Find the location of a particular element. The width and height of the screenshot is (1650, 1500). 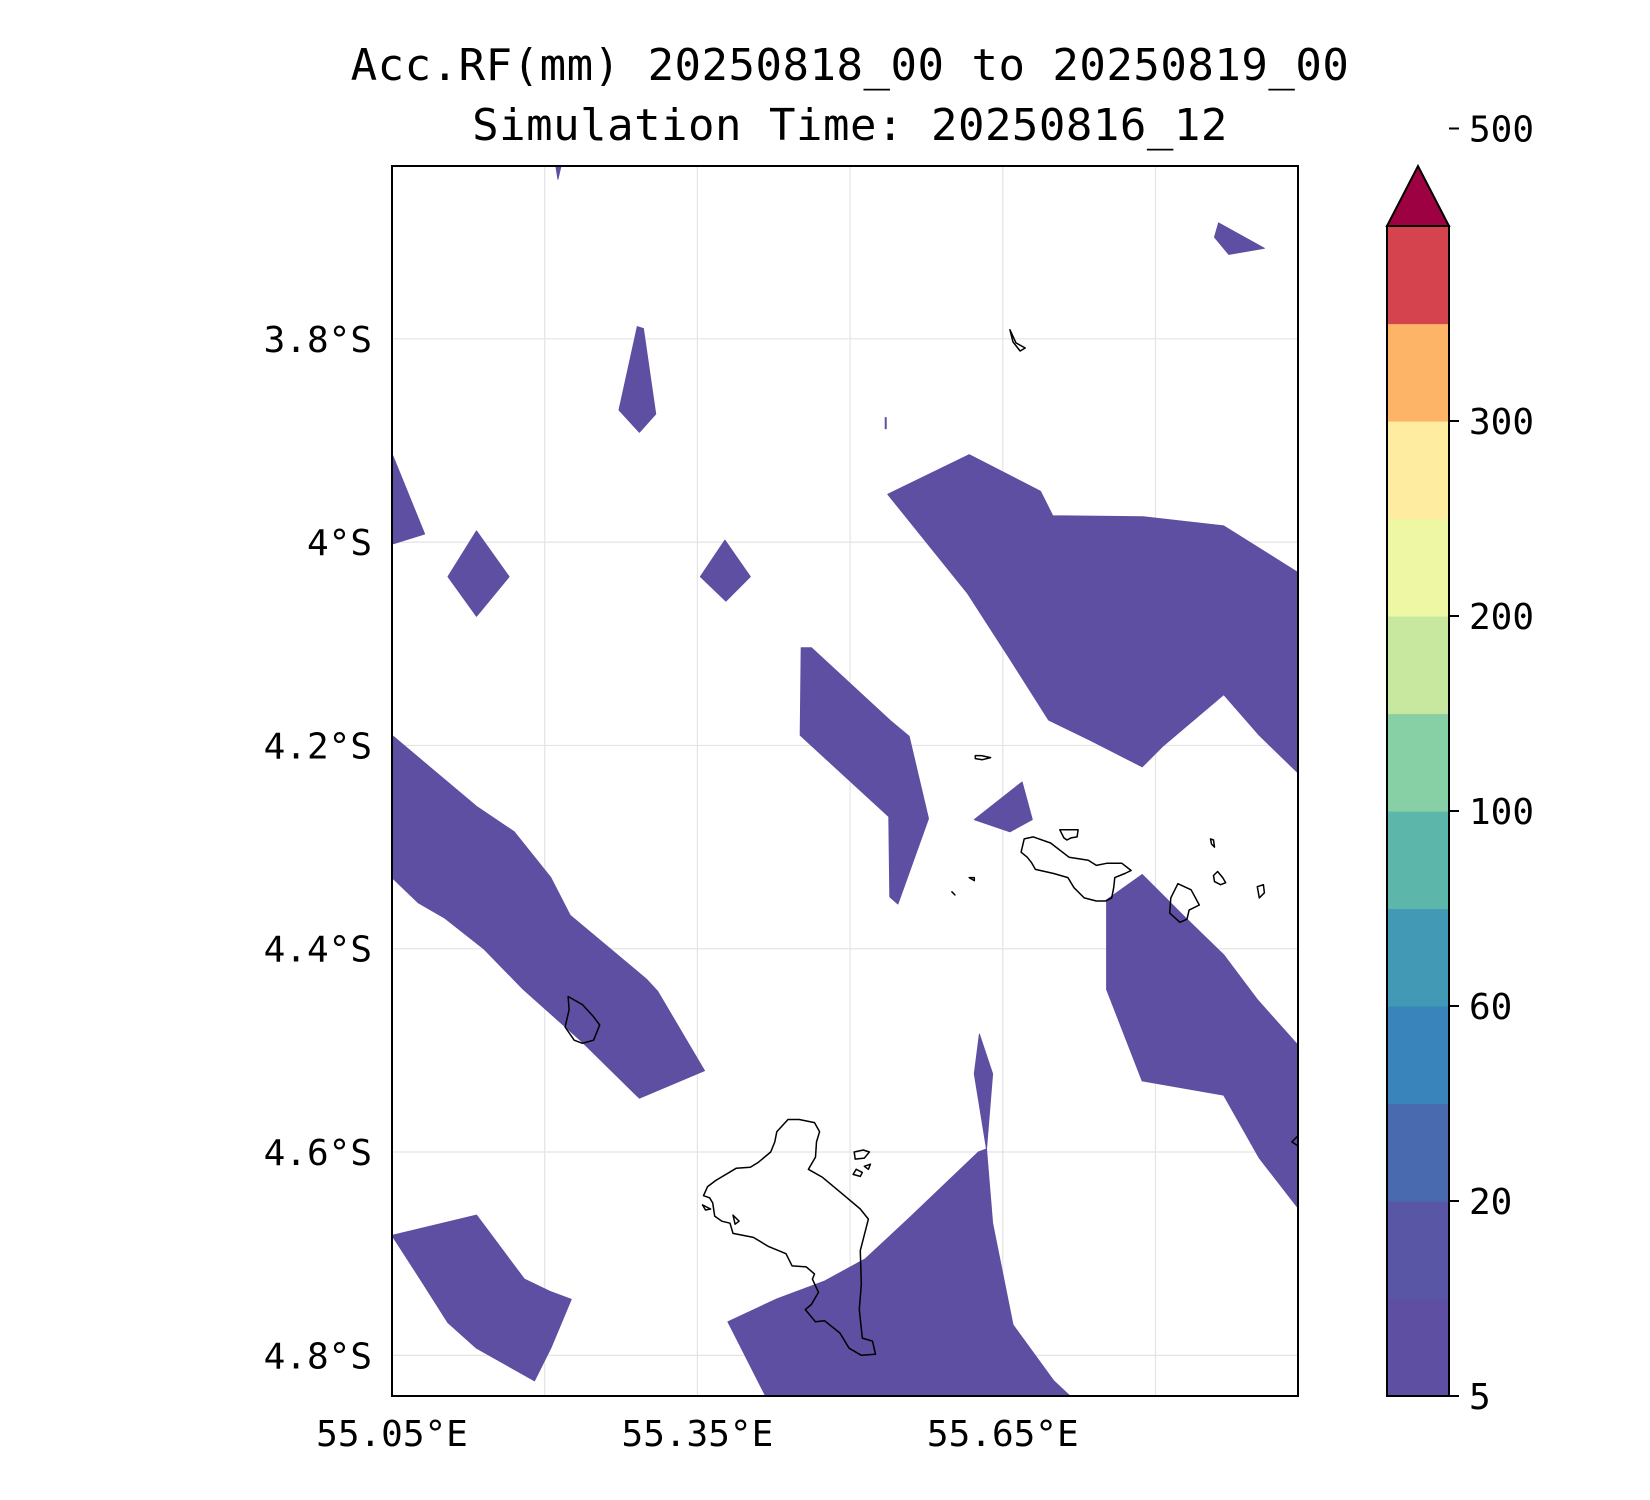

colorbar-tick-label: 500 is located at coordinates (1501, 130).